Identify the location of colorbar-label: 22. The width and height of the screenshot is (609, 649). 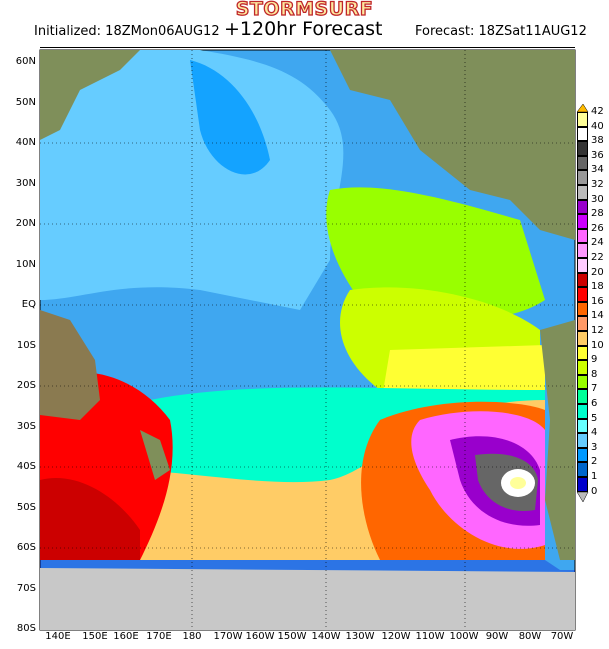
(597, 257).